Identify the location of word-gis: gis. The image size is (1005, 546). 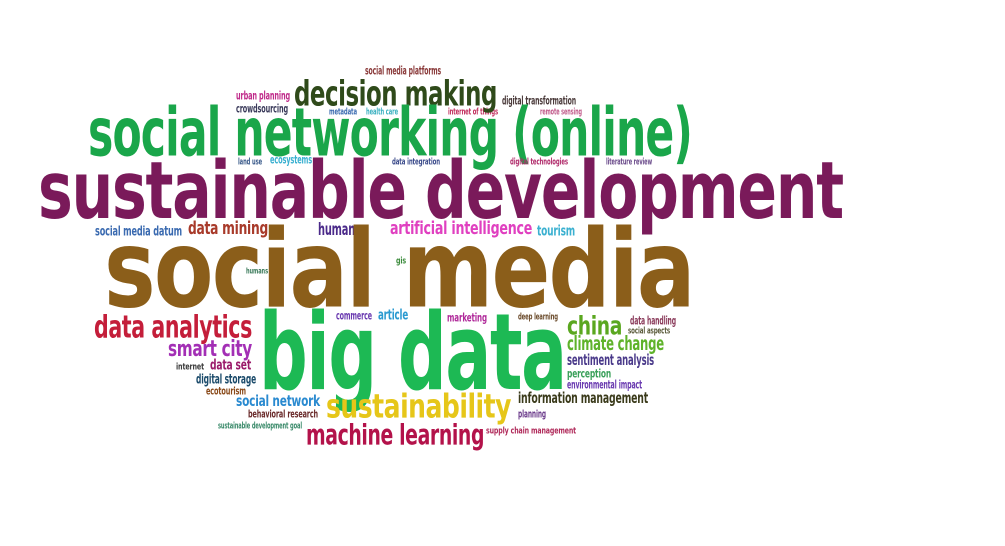
(401, 260).